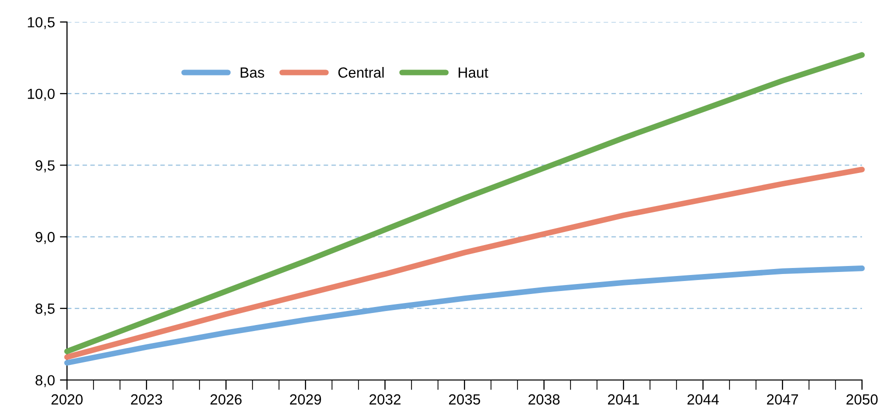 This screenshot has height=414, width=895. I want to click on legend-label: Central, so click(361, 72).